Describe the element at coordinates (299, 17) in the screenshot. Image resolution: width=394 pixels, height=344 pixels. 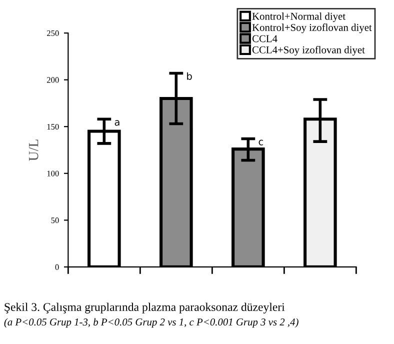
I see `legend-label: Kontrol+Normal diyet` at that location.